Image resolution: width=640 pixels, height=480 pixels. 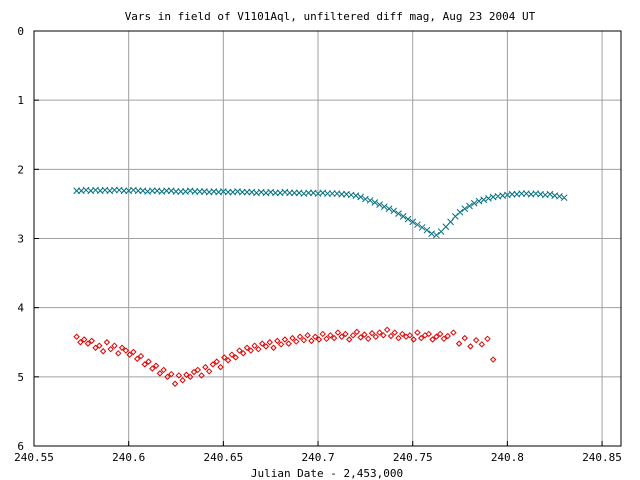 What do you see at coordinates (223, 457) in the screenshot?
I see `x-tick-label: 240.65` at bounding box center [223, 457].